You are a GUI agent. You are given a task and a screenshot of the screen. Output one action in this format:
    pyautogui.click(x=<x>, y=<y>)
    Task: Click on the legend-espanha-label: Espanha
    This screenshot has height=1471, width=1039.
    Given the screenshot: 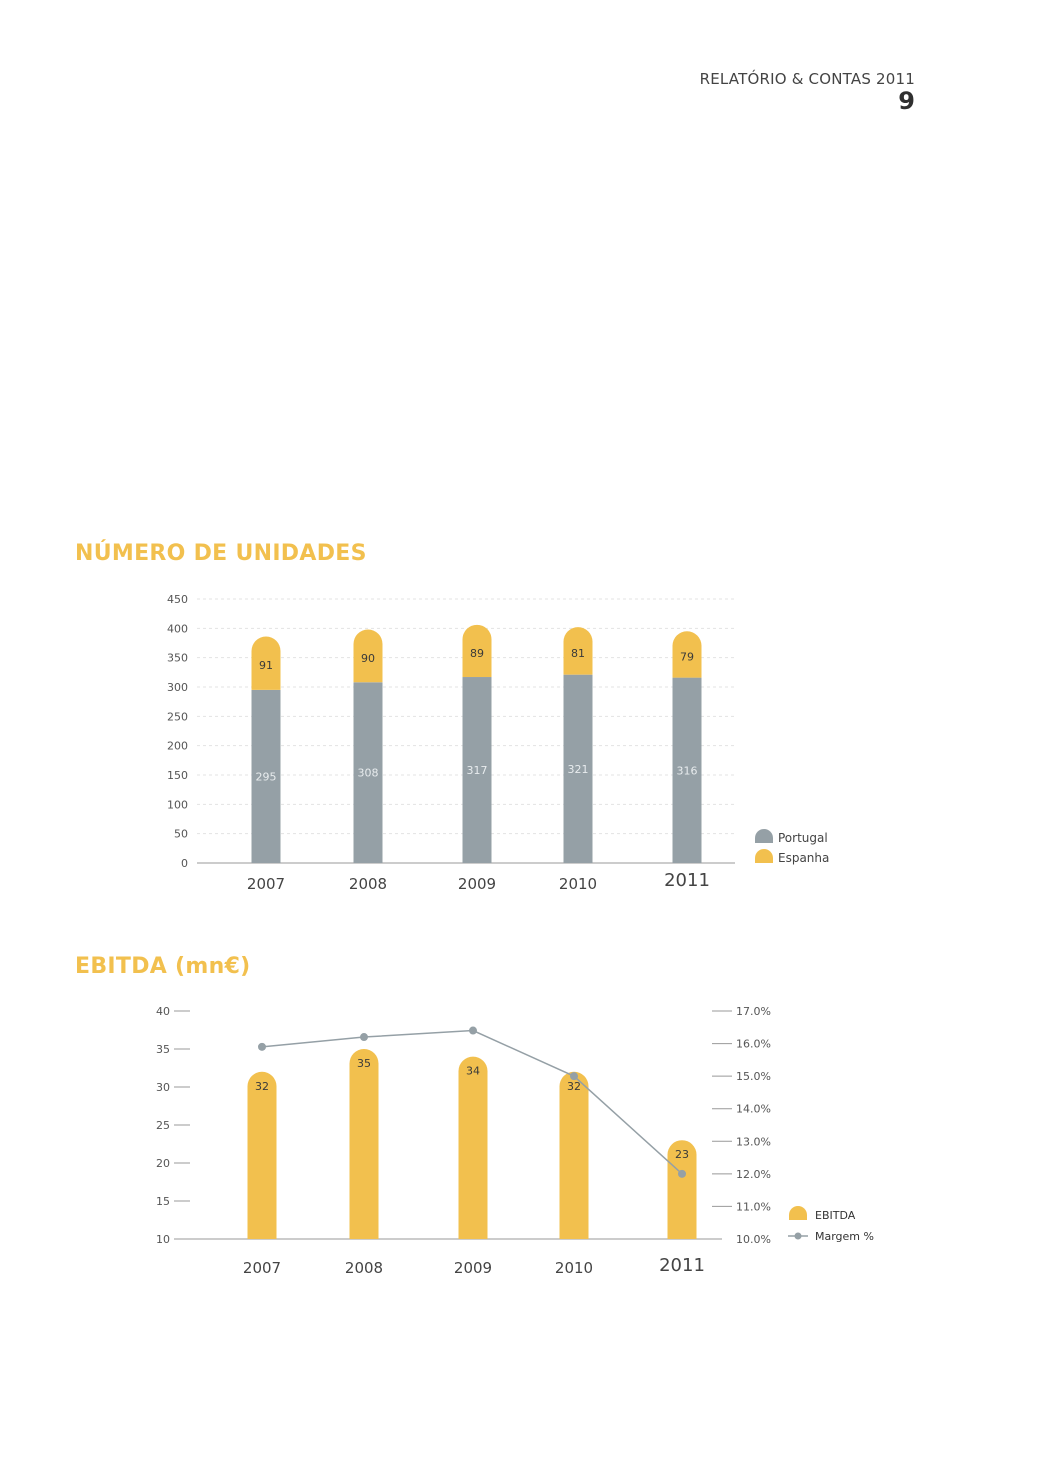 What is the action you would take?
    pyautogui.click(x=803, y=858)
    